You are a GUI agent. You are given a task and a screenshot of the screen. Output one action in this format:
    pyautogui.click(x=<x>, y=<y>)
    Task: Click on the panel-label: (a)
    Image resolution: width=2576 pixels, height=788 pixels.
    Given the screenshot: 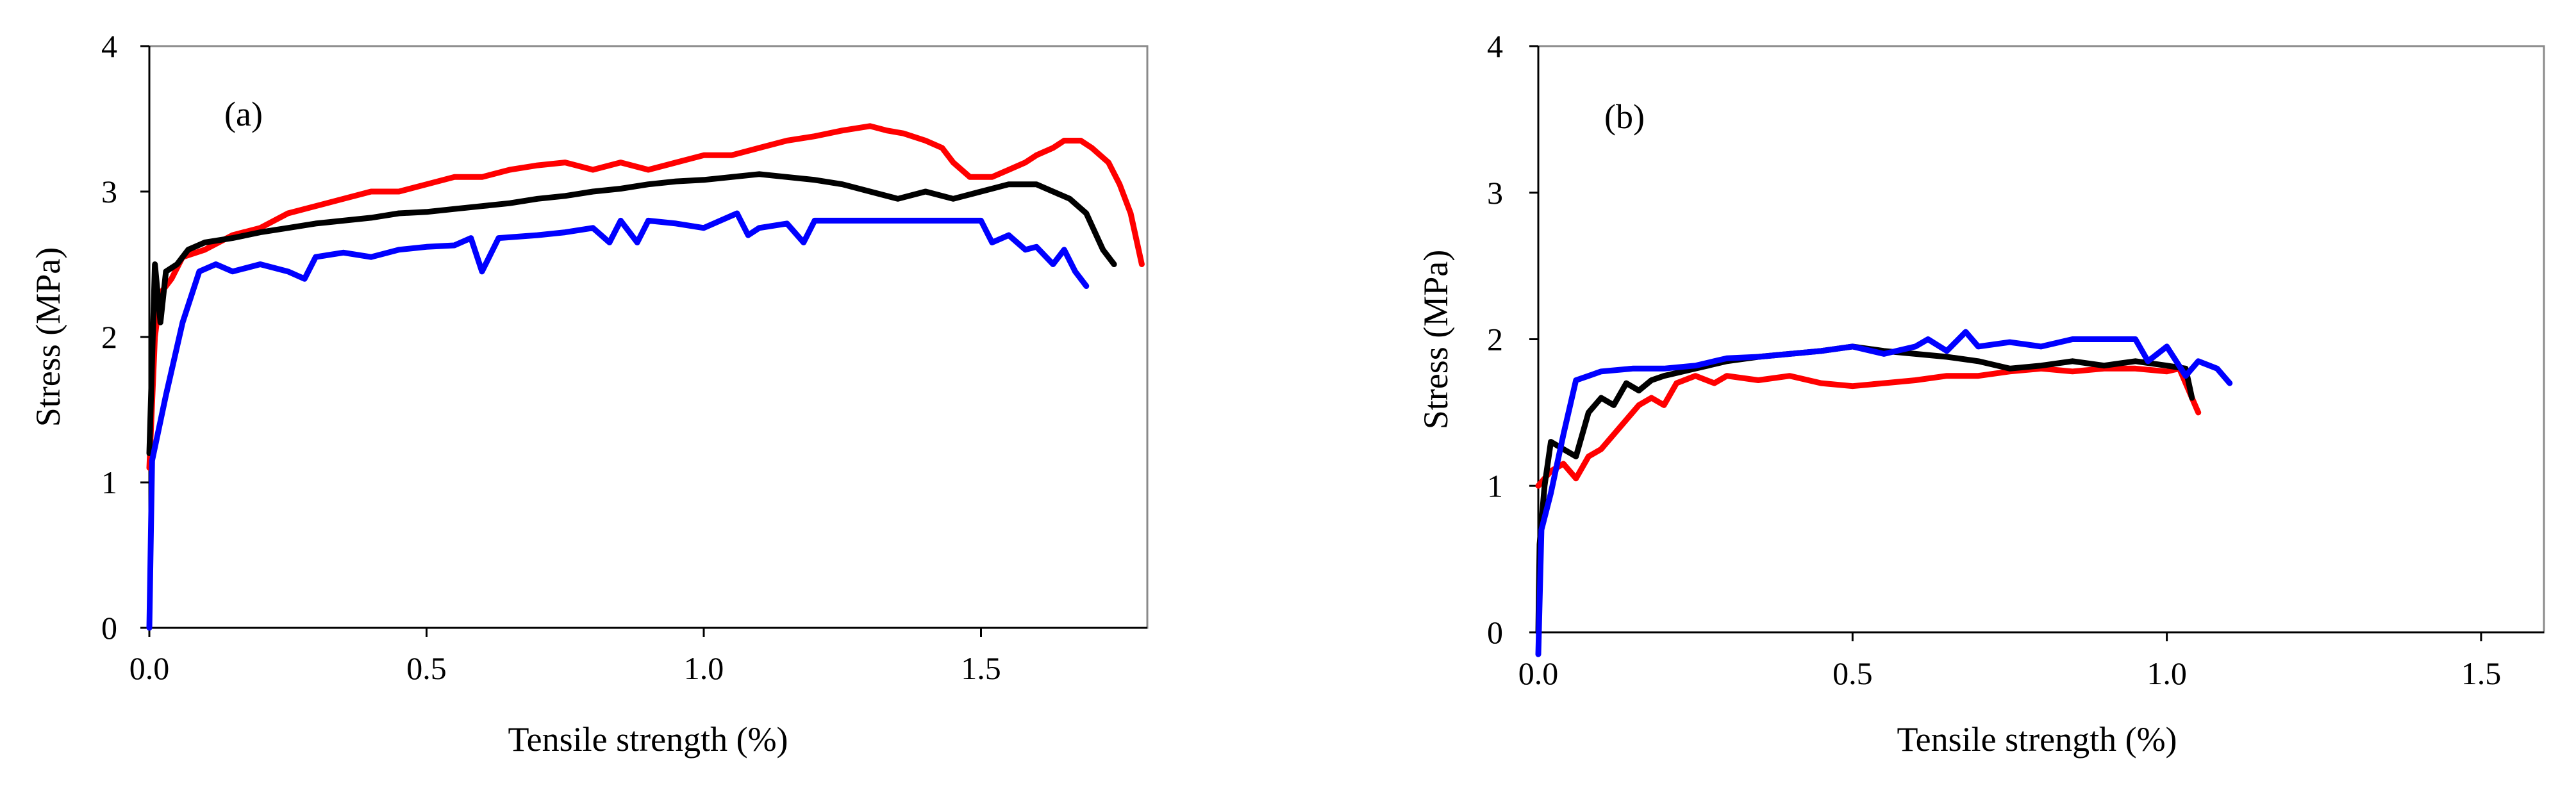 What is the action you would take?
    pyautogui.click(x=244, y=114)
    